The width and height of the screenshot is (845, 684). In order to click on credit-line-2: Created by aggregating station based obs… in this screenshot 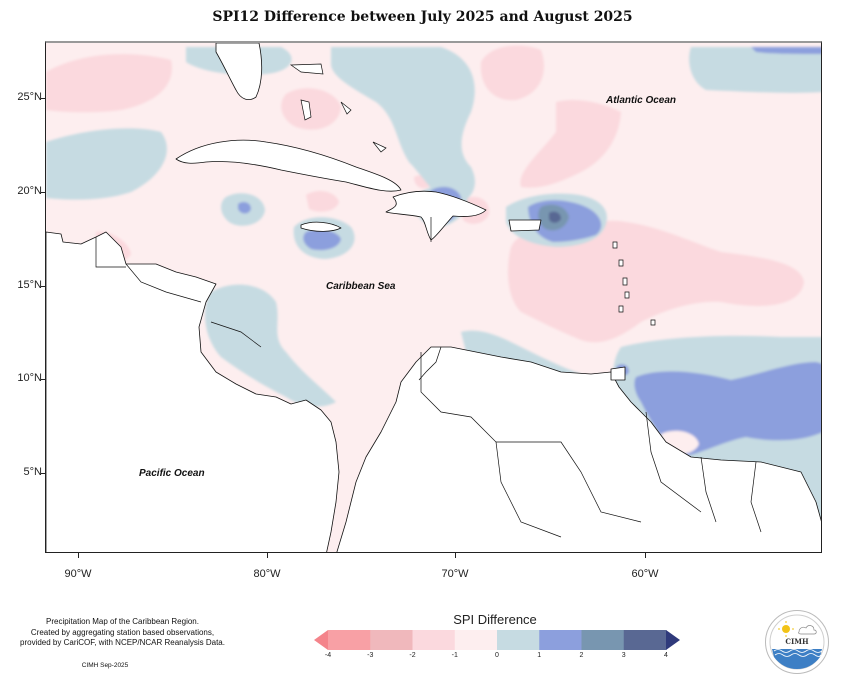, I will do `click(122, 632)`.